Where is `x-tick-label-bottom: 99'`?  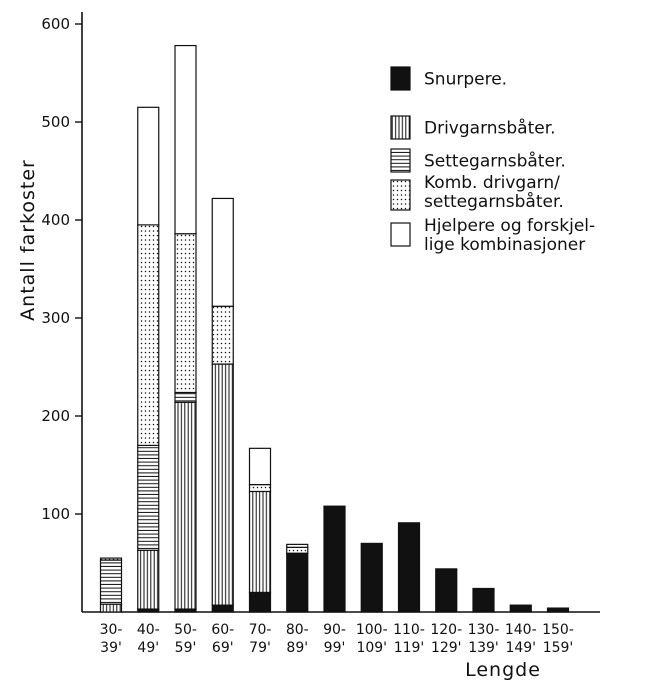
x-tick-label-bottom: 99' is located at coordinates (335, 648).